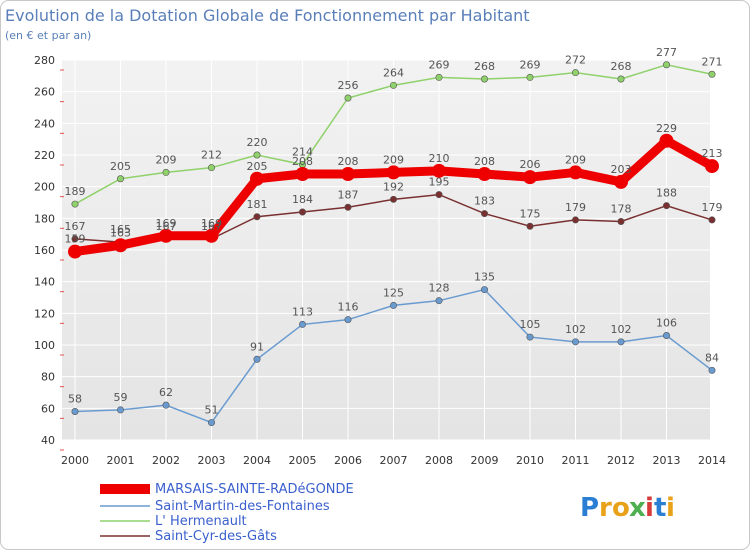 The width and height of the screenshot is (750, 550). What do you see at coordinates (303, 460) in the screenshot?
I see `x-tick-label: 2005` at bounding box center [303, 460].